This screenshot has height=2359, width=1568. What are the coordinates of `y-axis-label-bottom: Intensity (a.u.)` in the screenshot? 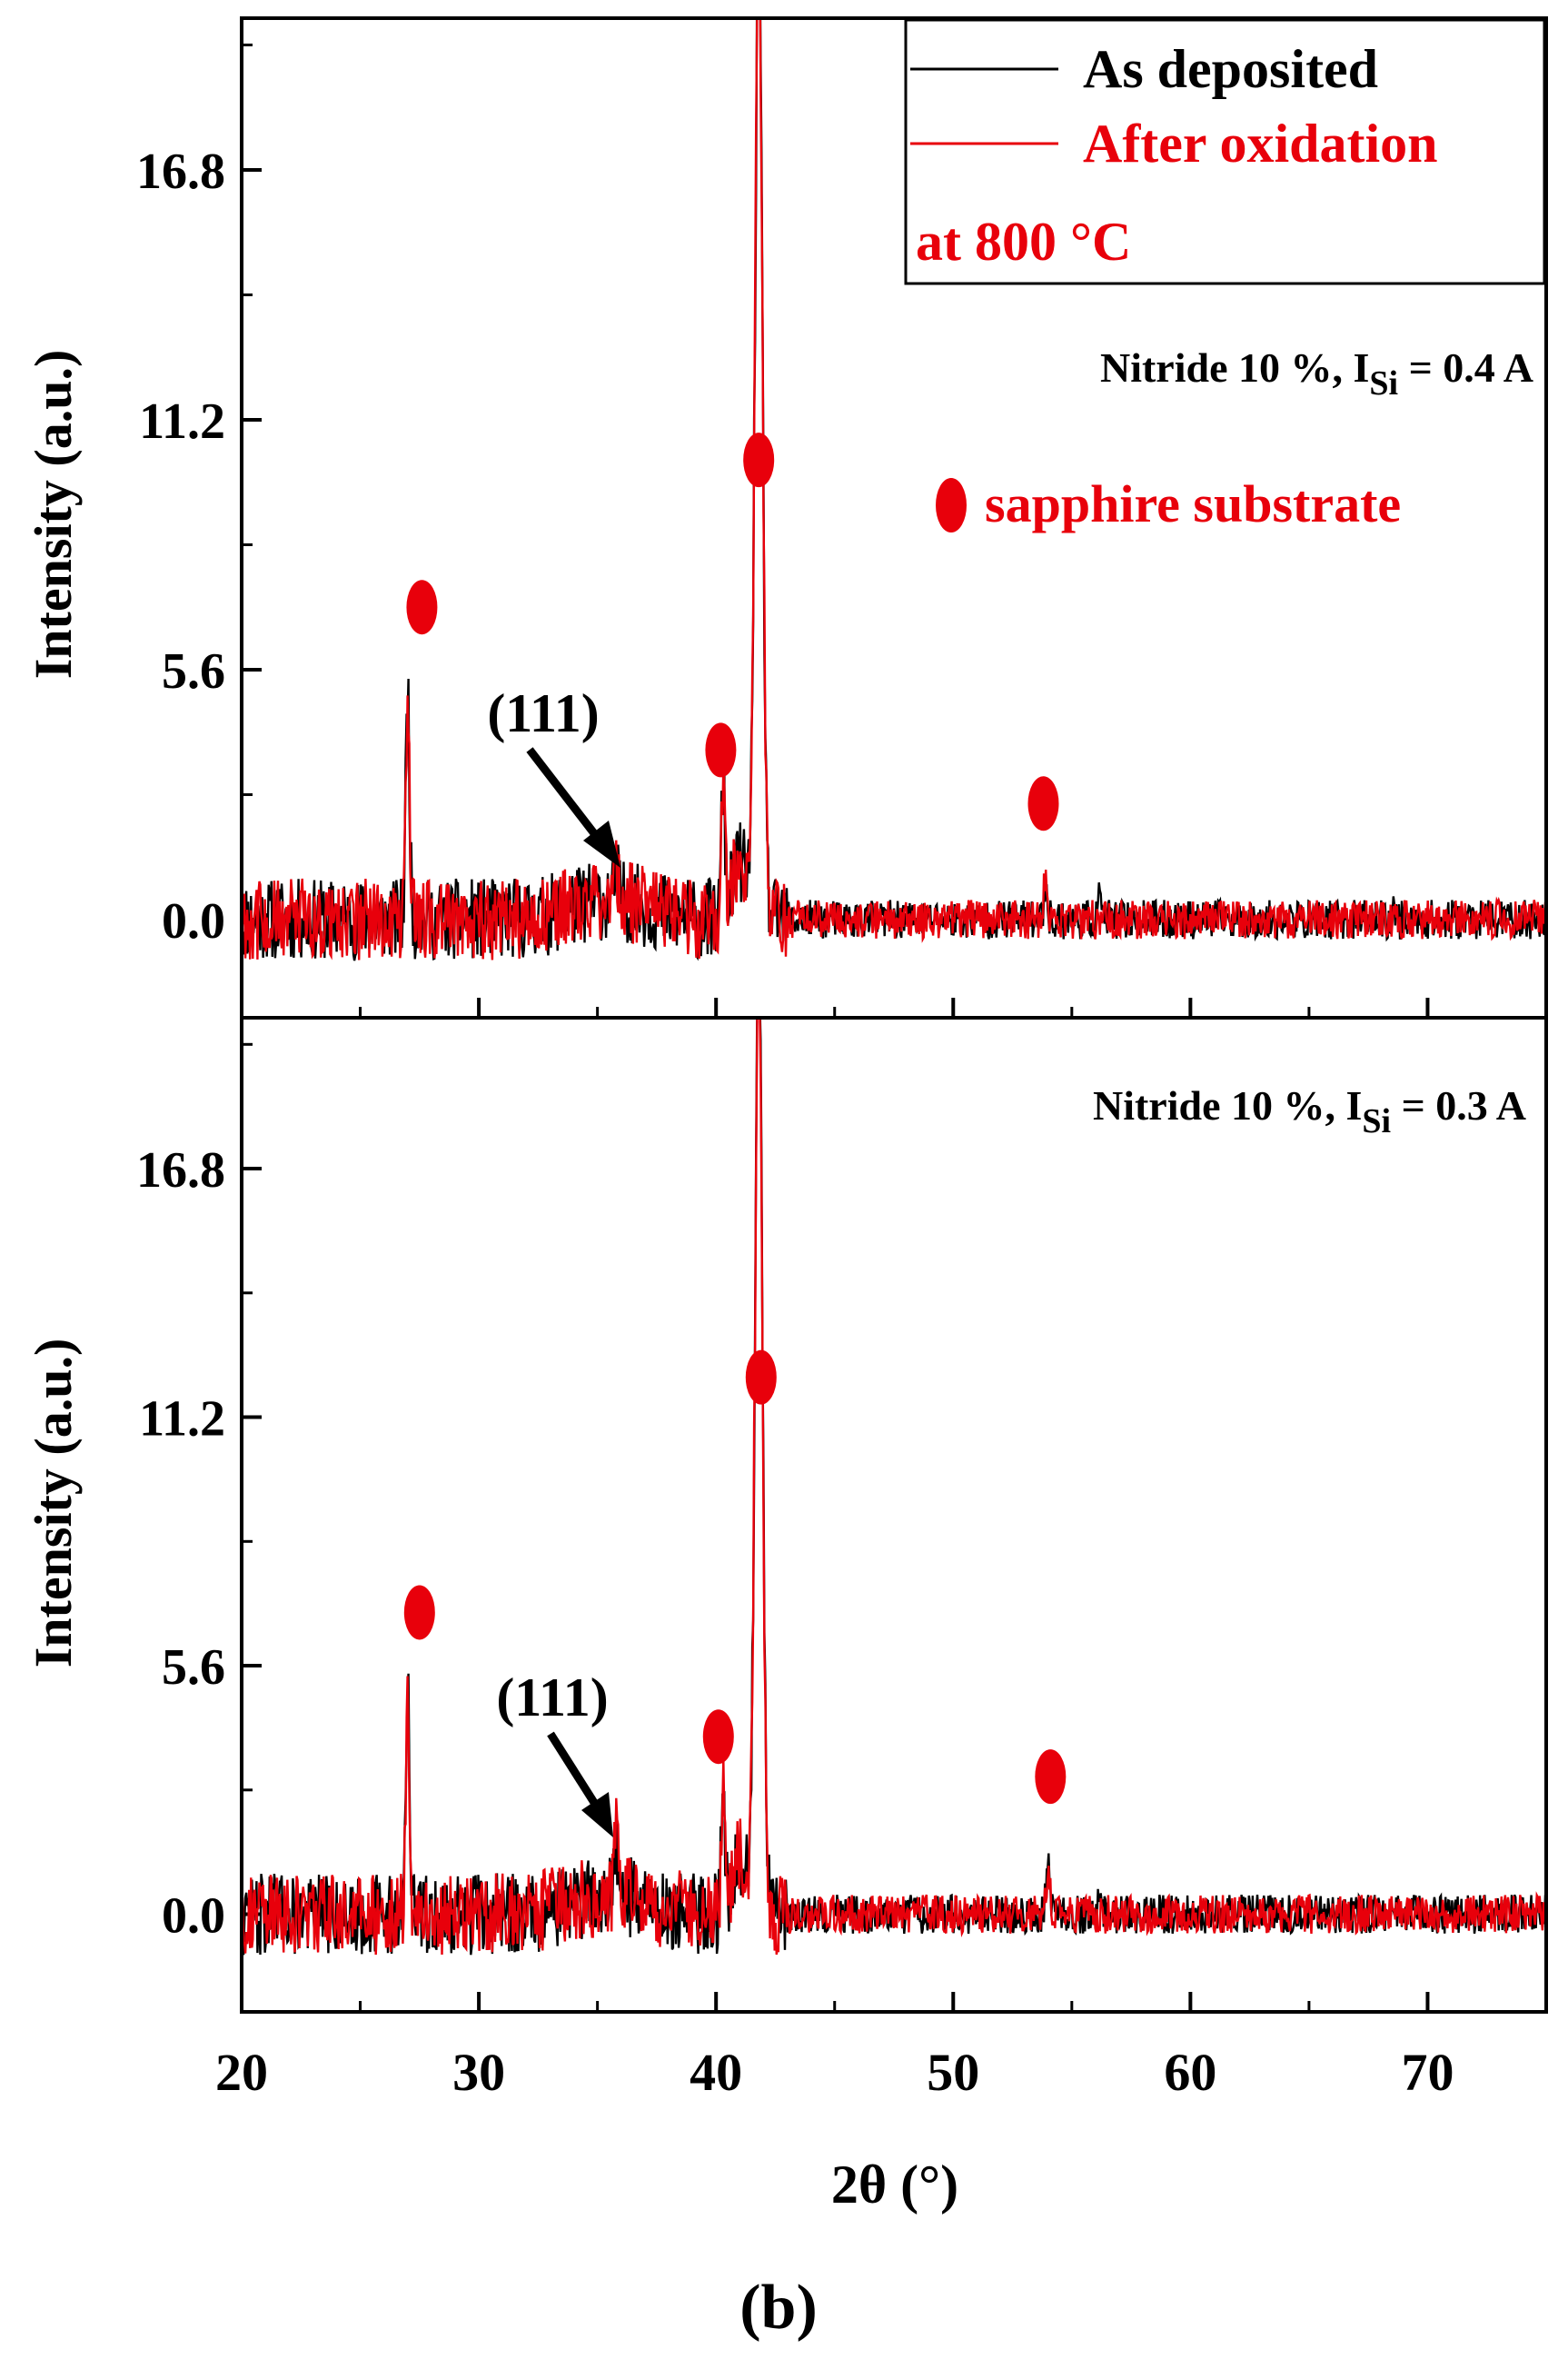 It's located at (53, 1503).